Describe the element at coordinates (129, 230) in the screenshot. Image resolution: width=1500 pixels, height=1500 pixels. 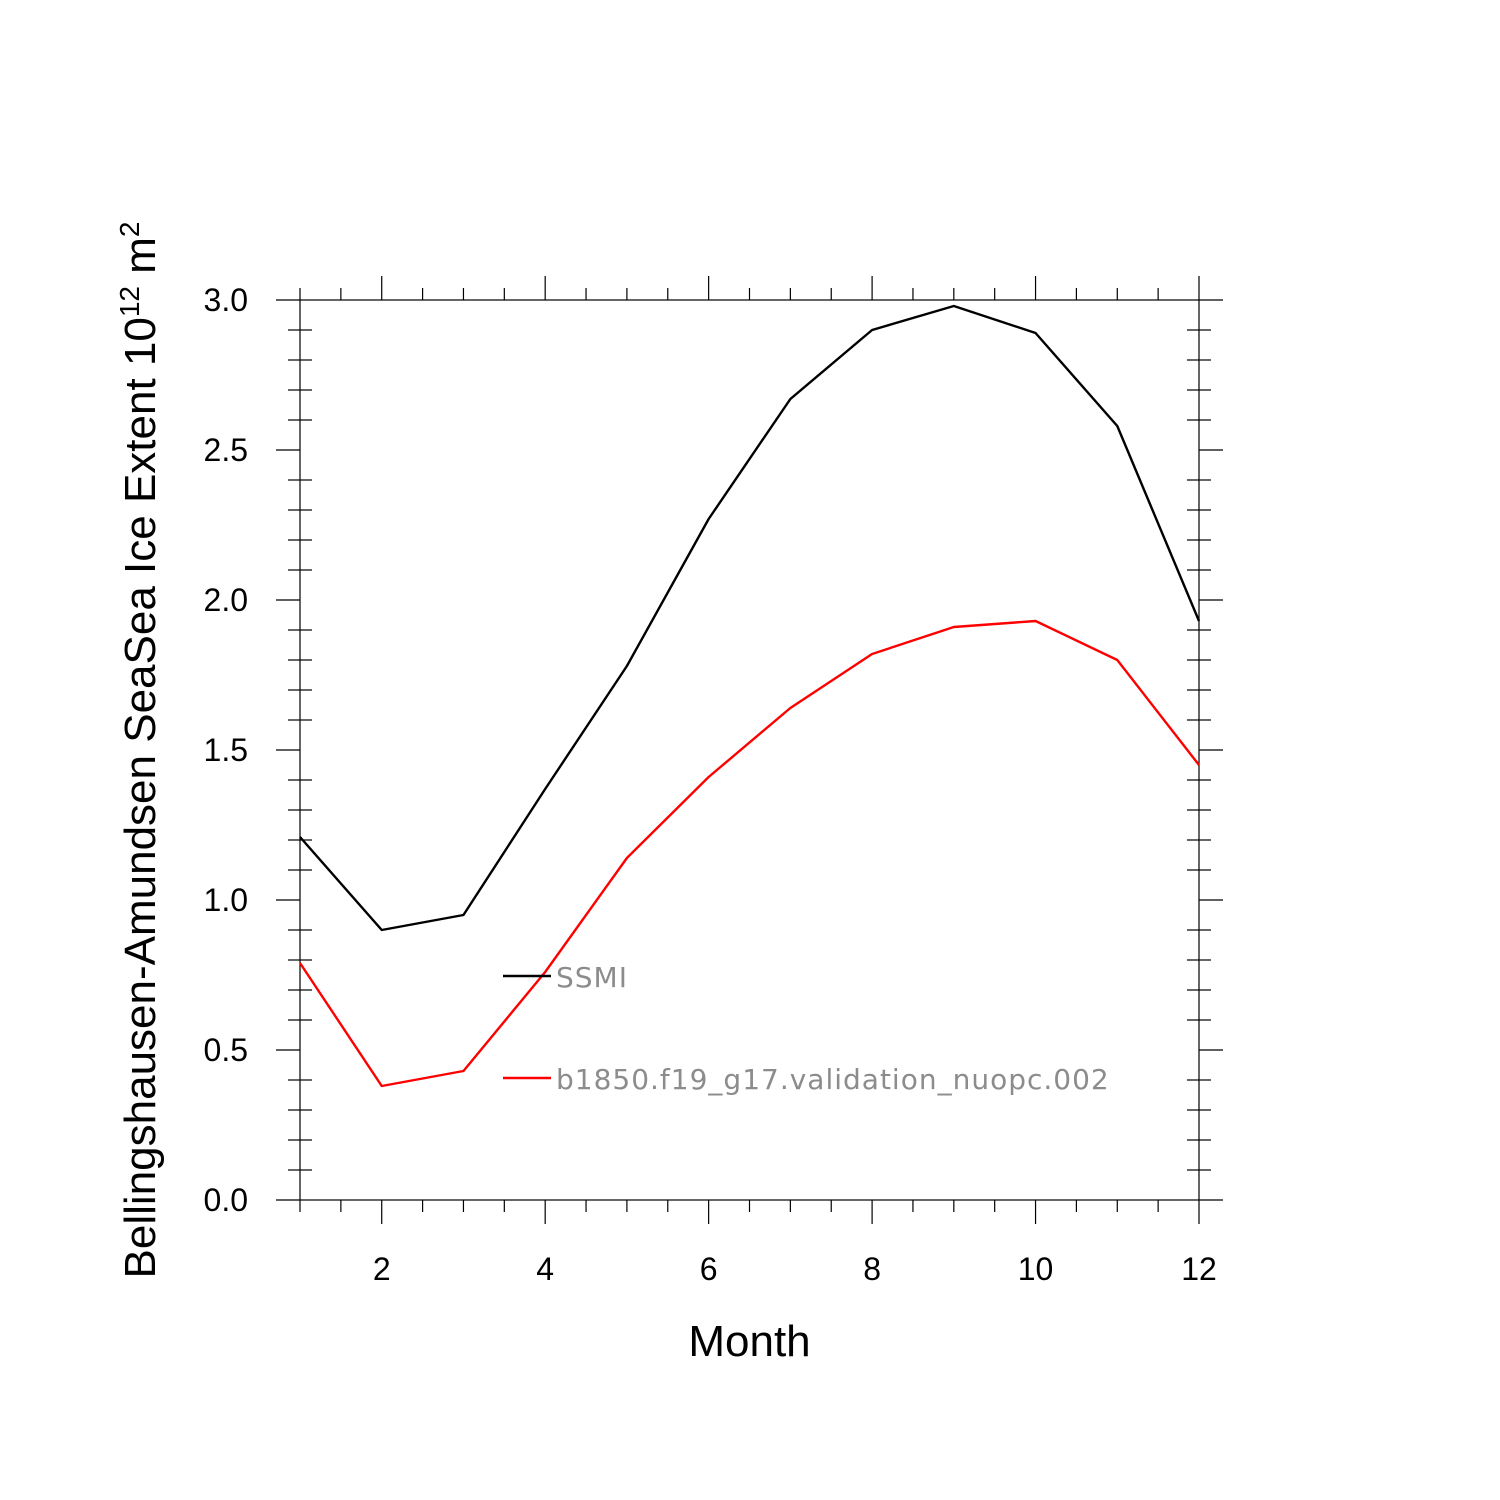
I see `y-axis-title-unit-exponent: 2` at that location.